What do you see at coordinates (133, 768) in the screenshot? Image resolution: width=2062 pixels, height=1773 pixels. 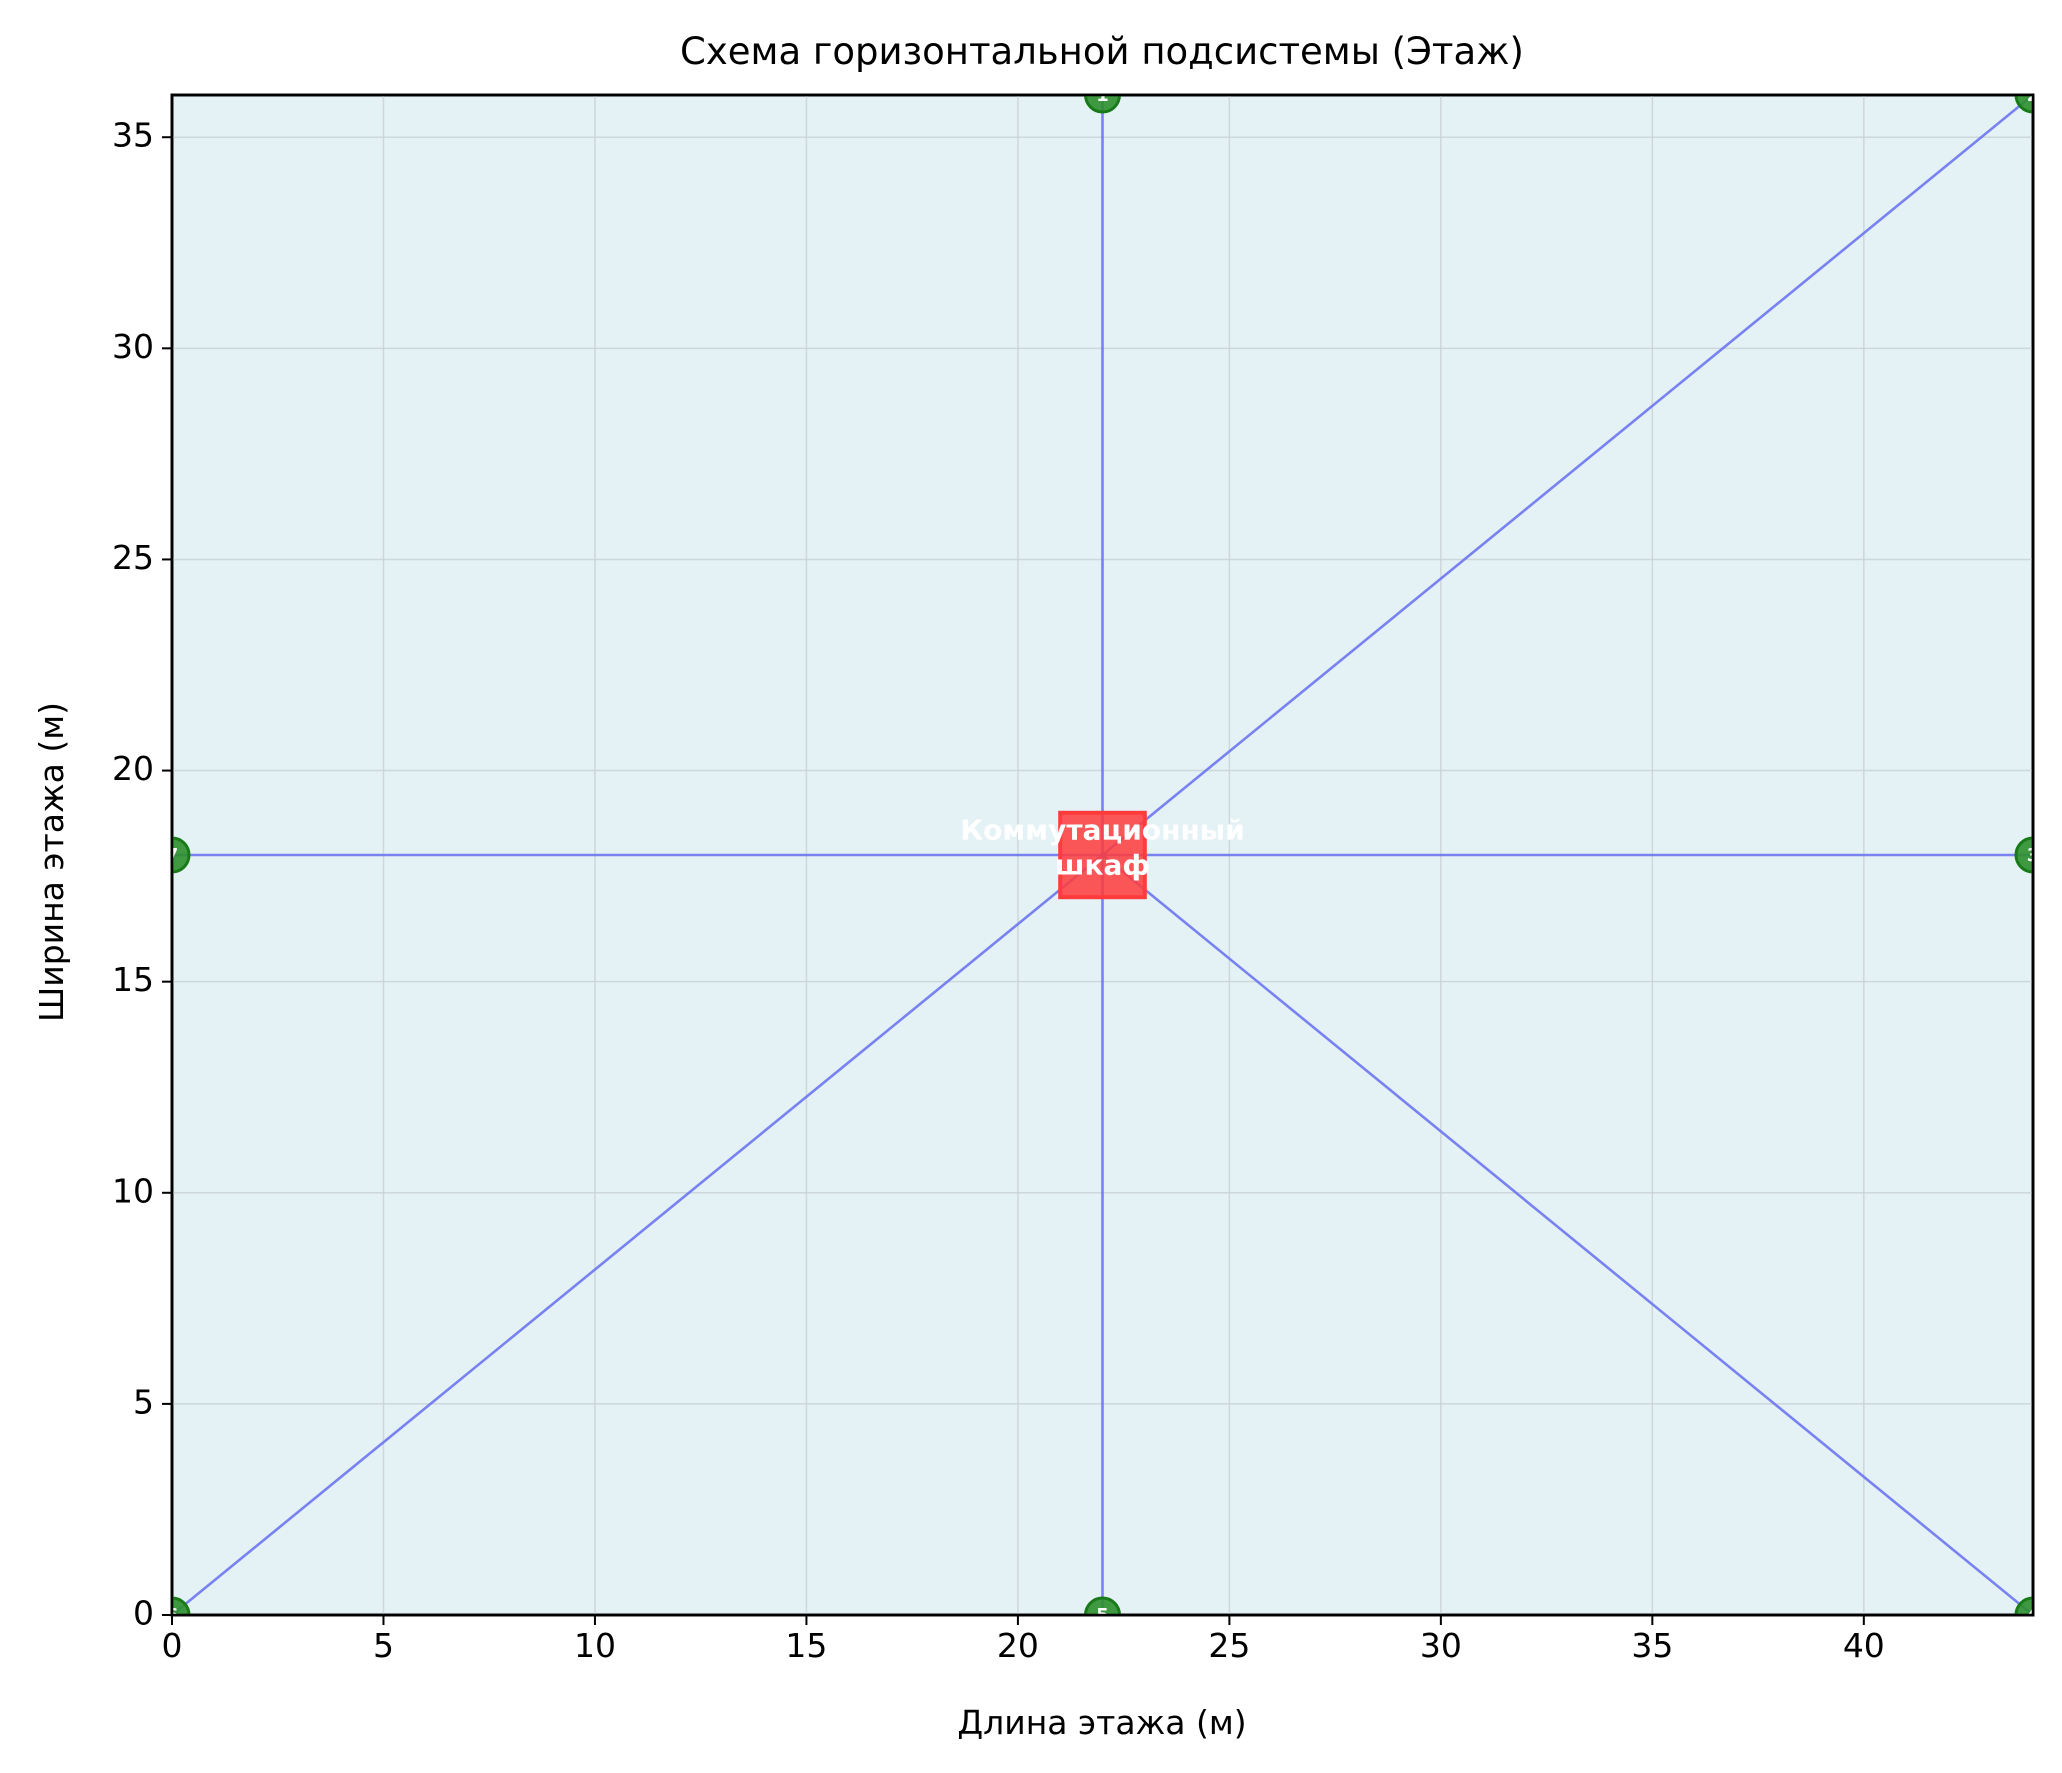 I see `y-tick-label: 20` at bounding box center [133, 768].